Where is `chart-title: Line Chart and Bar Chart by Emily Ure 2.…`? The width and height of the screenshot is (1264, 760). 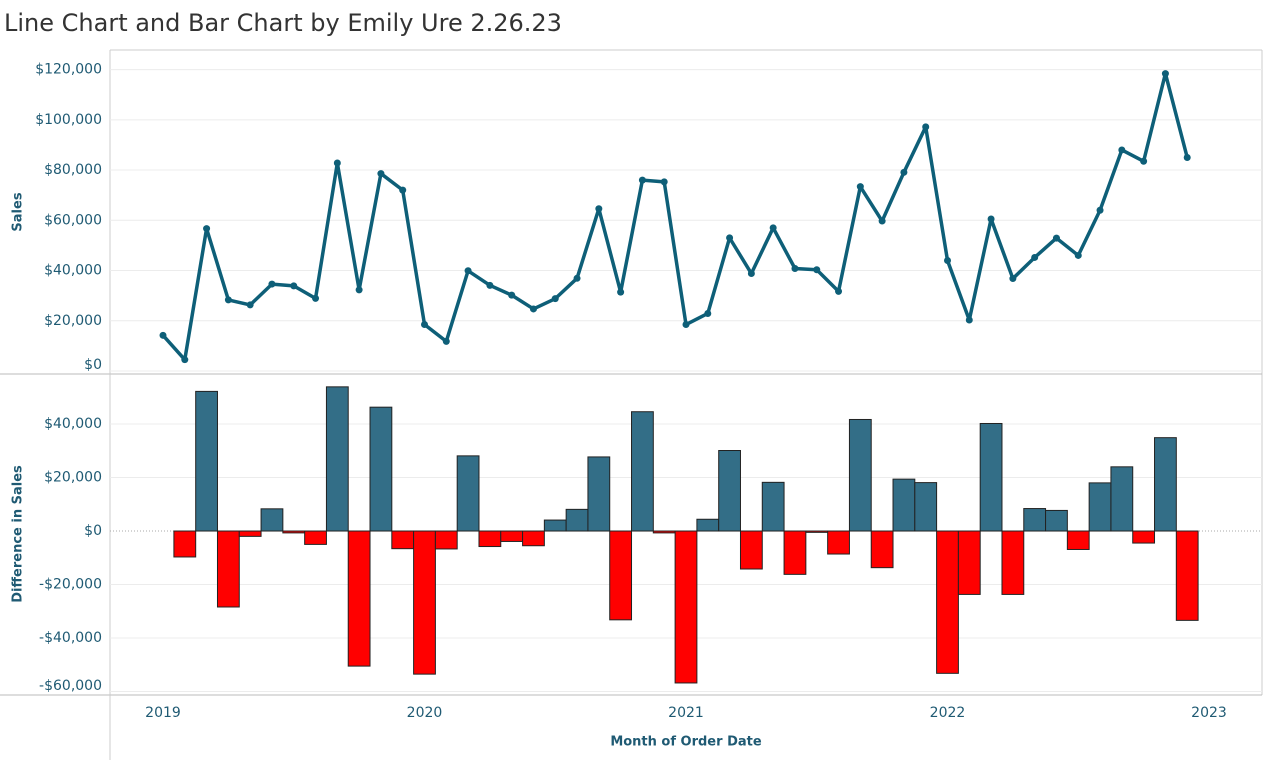 chart-title: Line Chart and Bar Chart by Emily Ure 2.… is located at coordinates (283, 23).